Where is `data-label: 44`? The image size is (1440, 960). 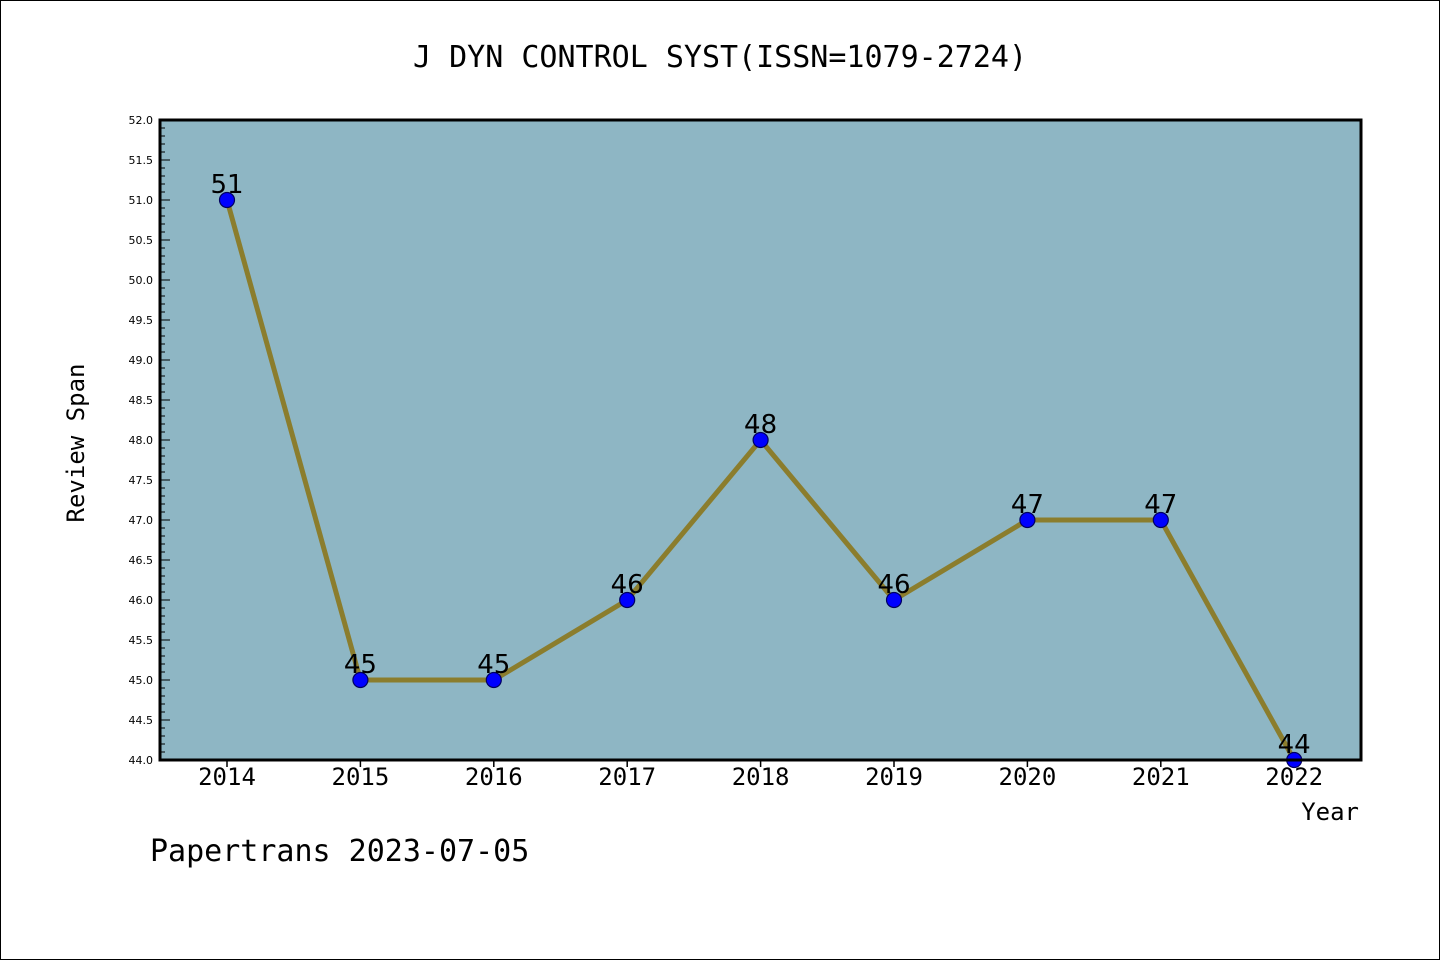
data-label: 44 is located at coordinates (1294, 745).